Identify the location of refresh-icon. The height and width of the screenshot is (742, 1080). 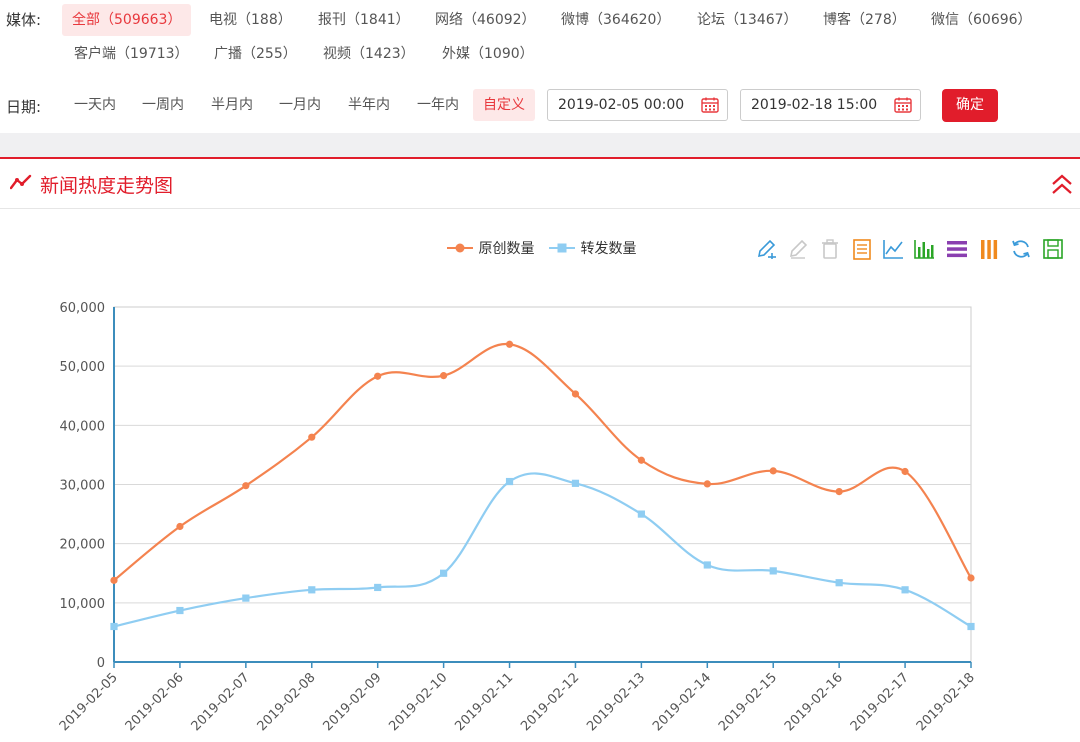
(1021, 249).